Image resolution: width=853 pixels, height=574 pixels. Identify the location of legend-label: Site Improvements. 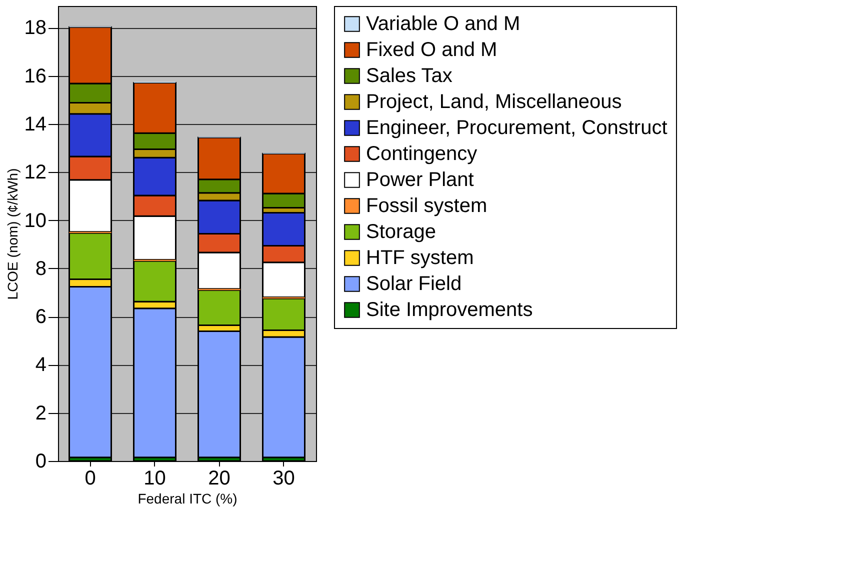
(449, 310).